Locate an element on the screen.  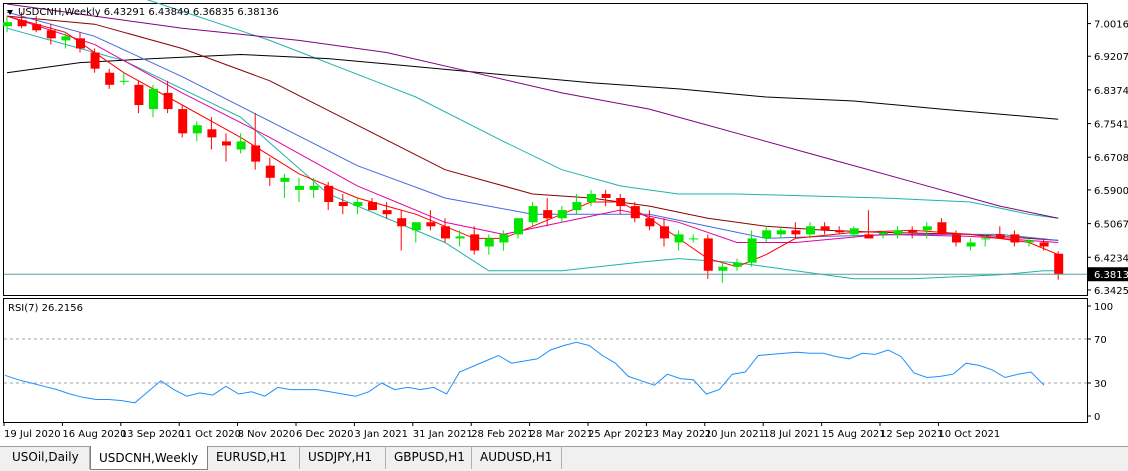
time-tick-label: 12 Sep 2021 is located at coordinates (911, 434).